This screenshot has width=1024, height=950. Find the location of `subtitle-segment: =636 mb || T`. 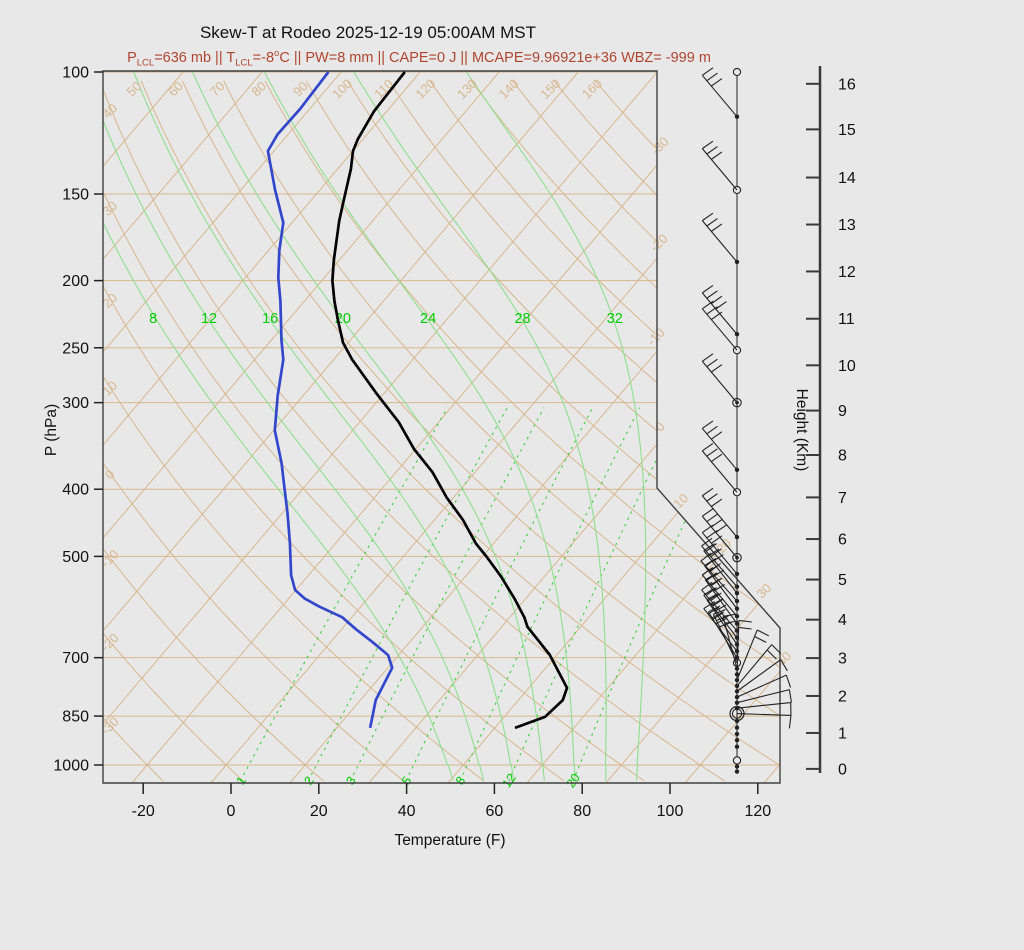

subtitle-segment: =636 mb || T is located at coordinates (195, 57).